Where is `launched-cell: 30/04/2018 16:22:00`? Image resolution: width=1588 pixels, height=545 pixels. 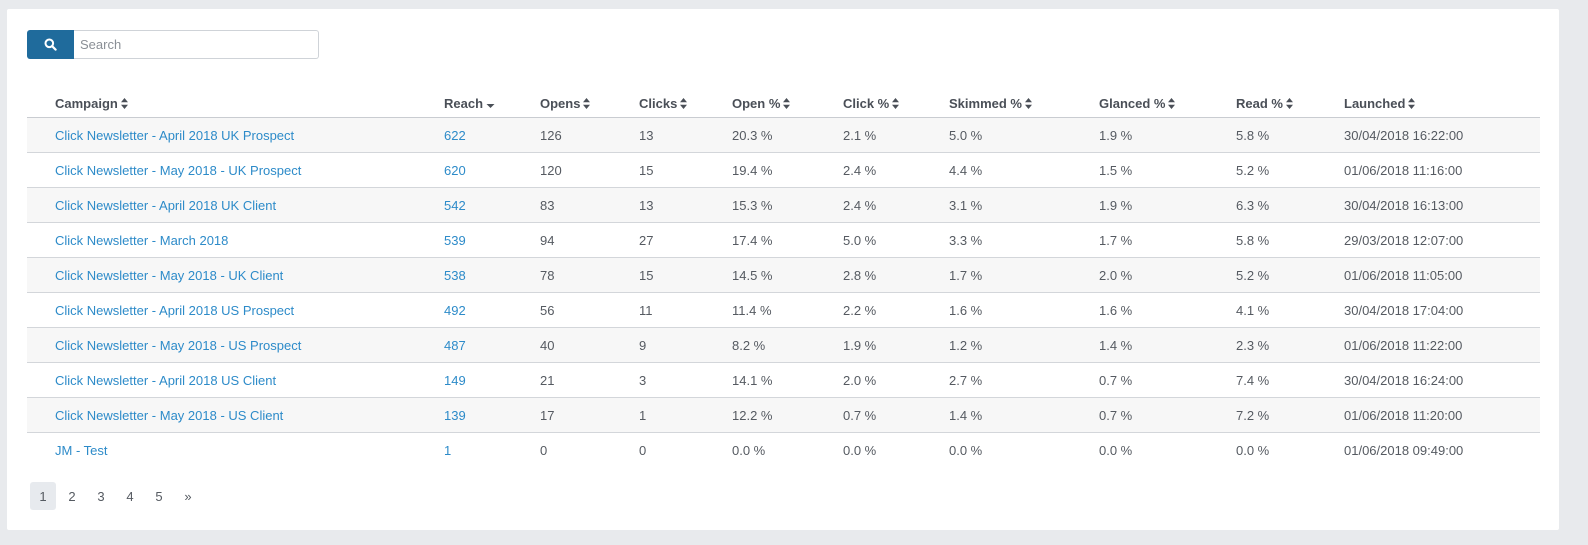
launched-cell: 30/04/2018 16:22:00 is located at coordinates (1442, 135).